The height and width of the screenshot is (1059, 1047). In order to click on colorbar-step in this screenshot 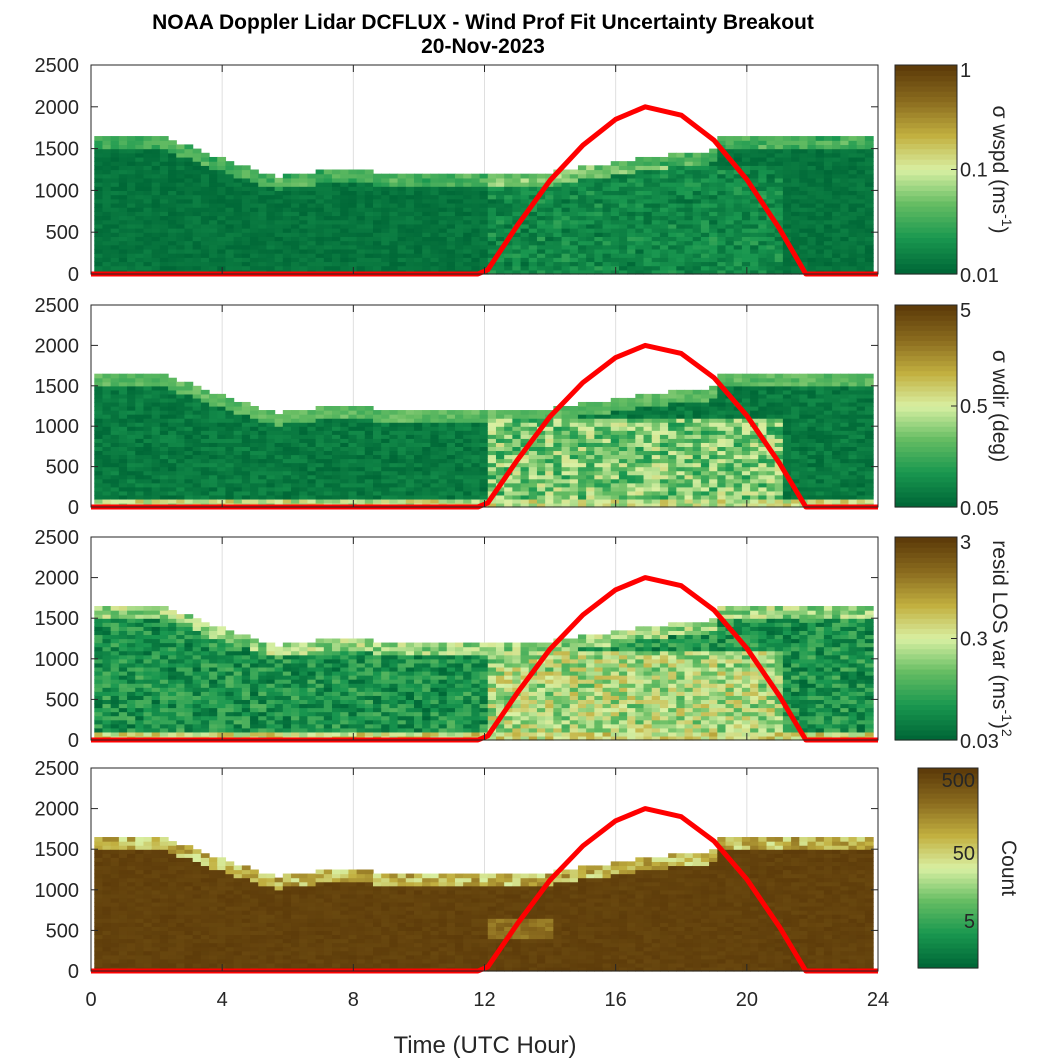, I will do `click(926, 266)`.